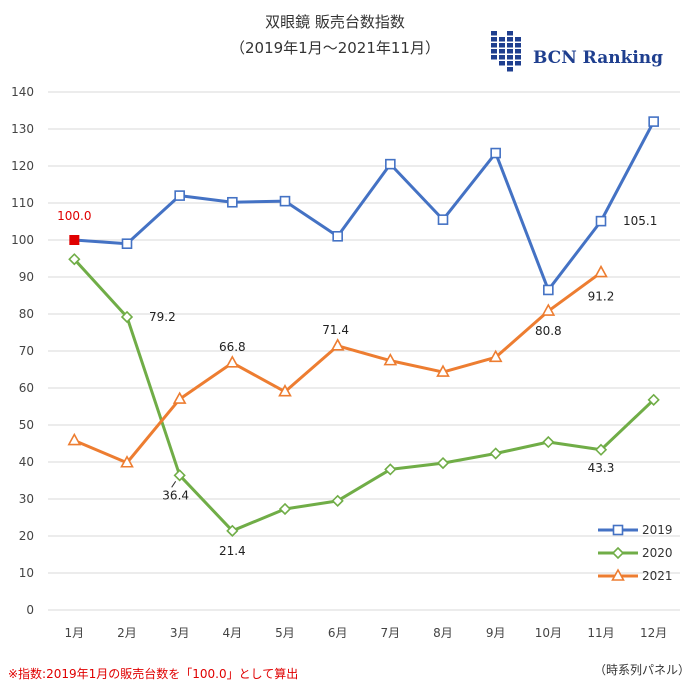 The height and width of the screenshot is (687, 700). What do you see at coordinates (26, 388) in the screenshot?
I see `y-tick-label: 60` at bounding box center [26, 388].